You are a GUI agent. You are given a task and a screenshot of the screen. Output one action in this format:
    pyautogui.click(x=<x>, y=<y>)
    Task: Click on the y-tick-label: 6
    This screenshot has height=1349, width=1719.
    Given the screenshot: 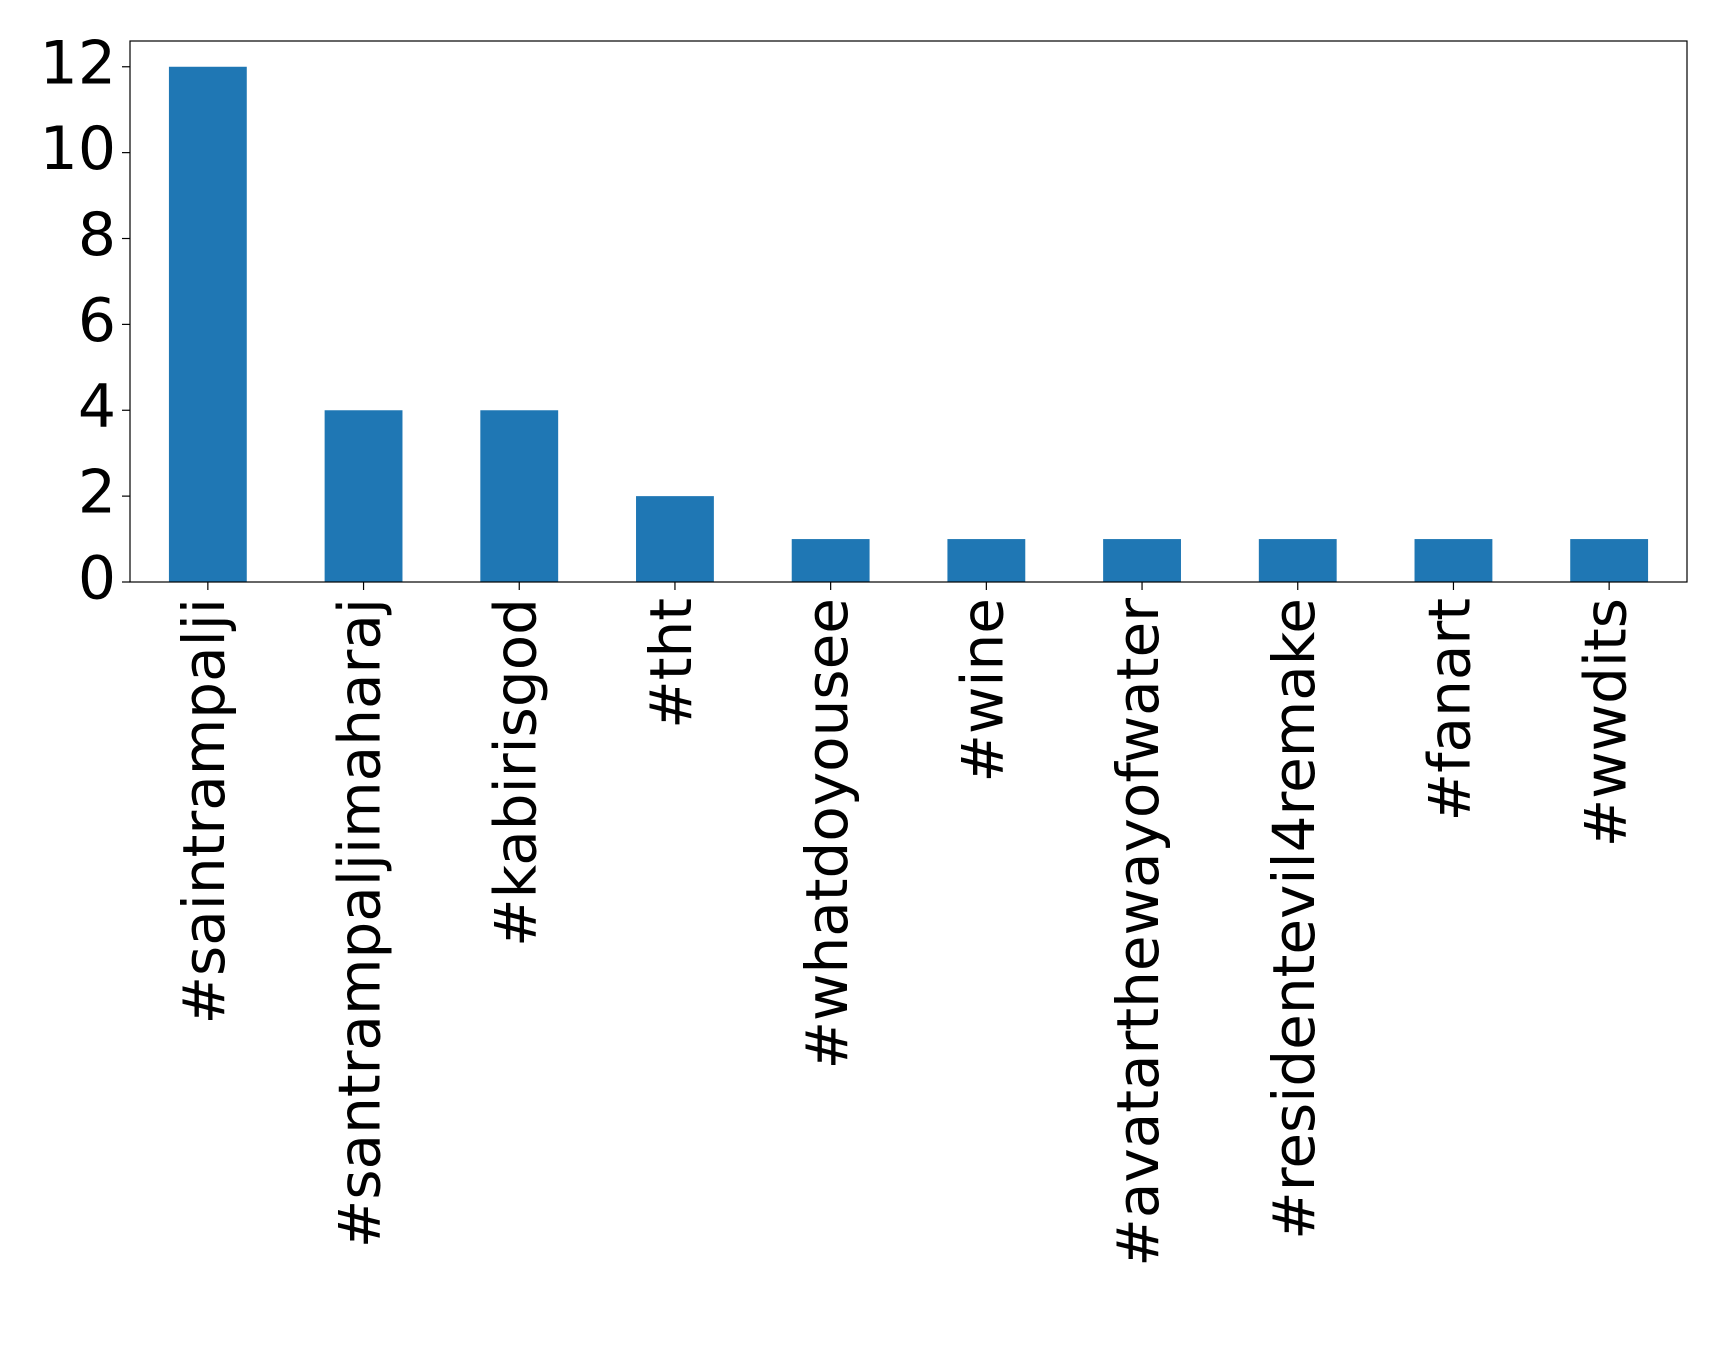 What is the action you would take?
    pyautogui.click(x=97, y=321)
    